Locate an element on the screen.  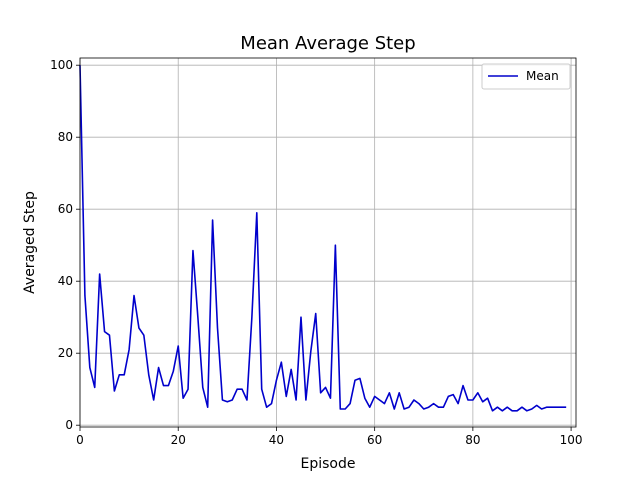
x-tick-label: 0 is located at coordinates (80, 440).